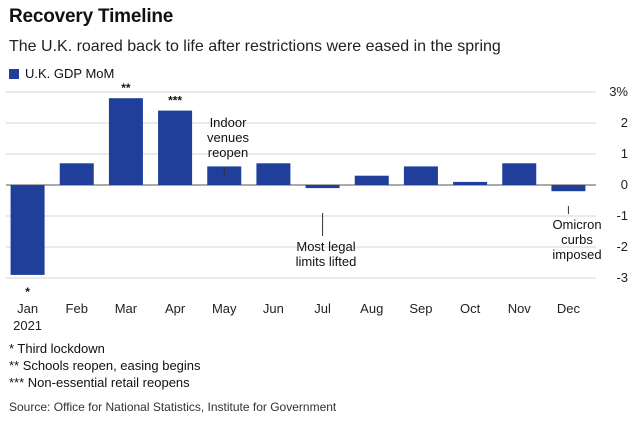  I want to click on chart-legend: U.K. GDP MoM, so click(61, 73).